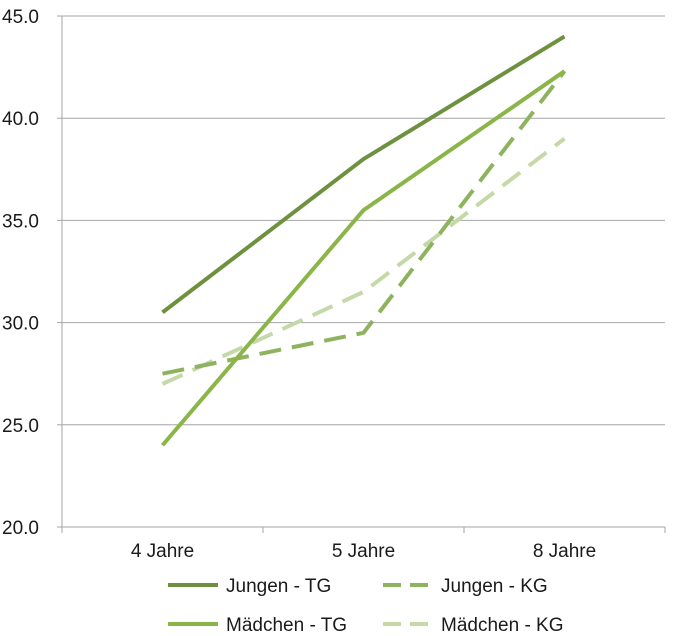  I want to click on y-axis-ticks: 20.0 25.0 30.0 35.0 40.0 45.0, so click(32, 273).